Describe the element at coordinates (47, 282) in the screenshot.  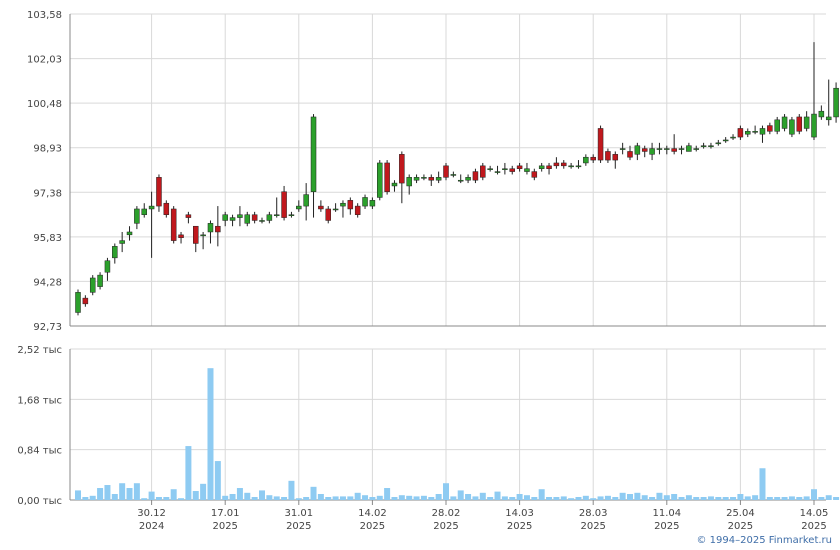
I see `price-tick-label: 94,28` at that location.